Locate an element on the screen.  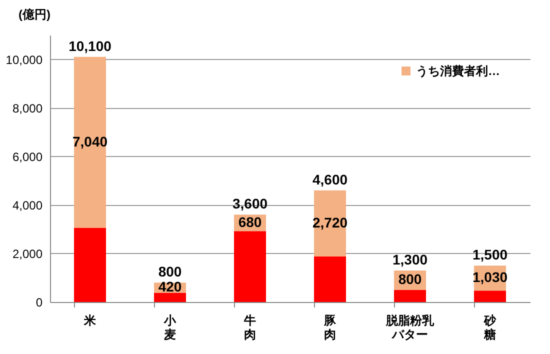
data-label: 420 is located at coordinates (170, 286).